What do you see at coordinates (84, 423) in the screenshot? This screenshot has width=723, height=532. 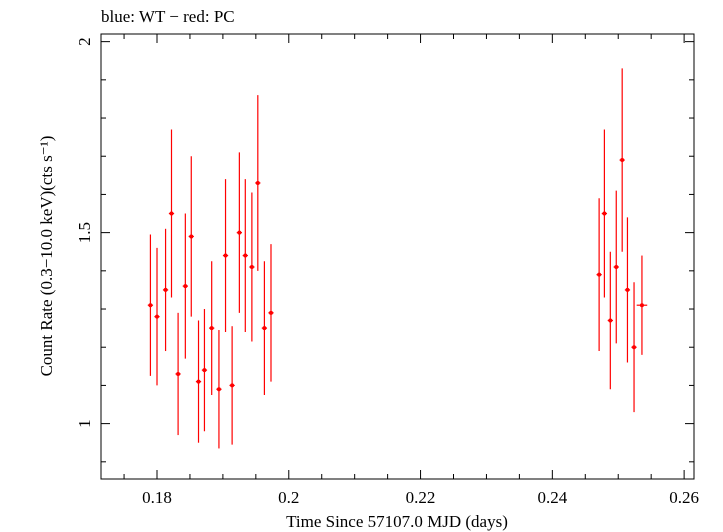 I see `y-tick-label: 1` at bounding box center [84, 423].